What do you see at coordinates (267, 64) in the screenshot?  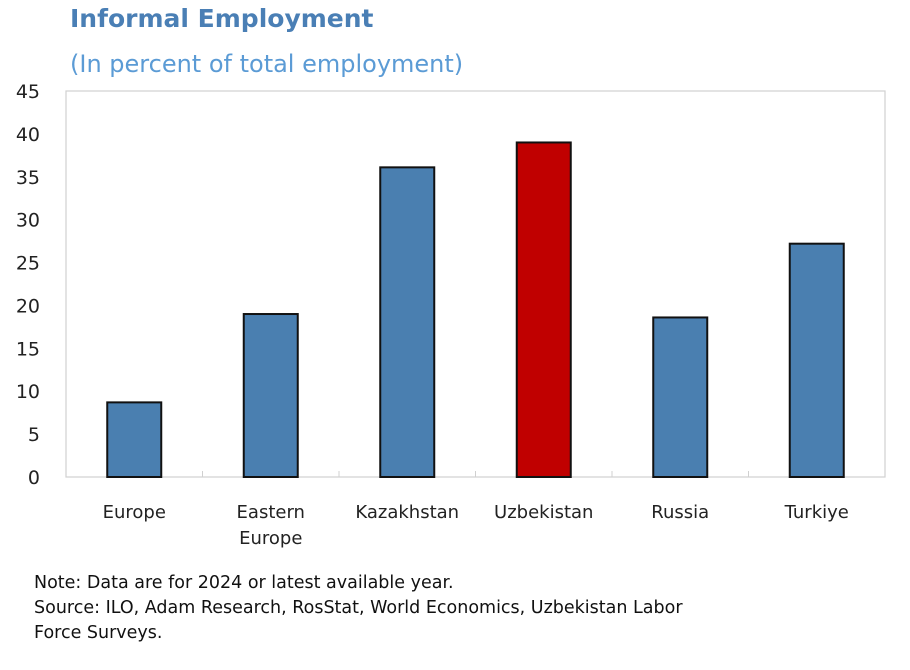 I see `chart-subtitle: (In percent of total employment)` at bounding box center [267, 64].